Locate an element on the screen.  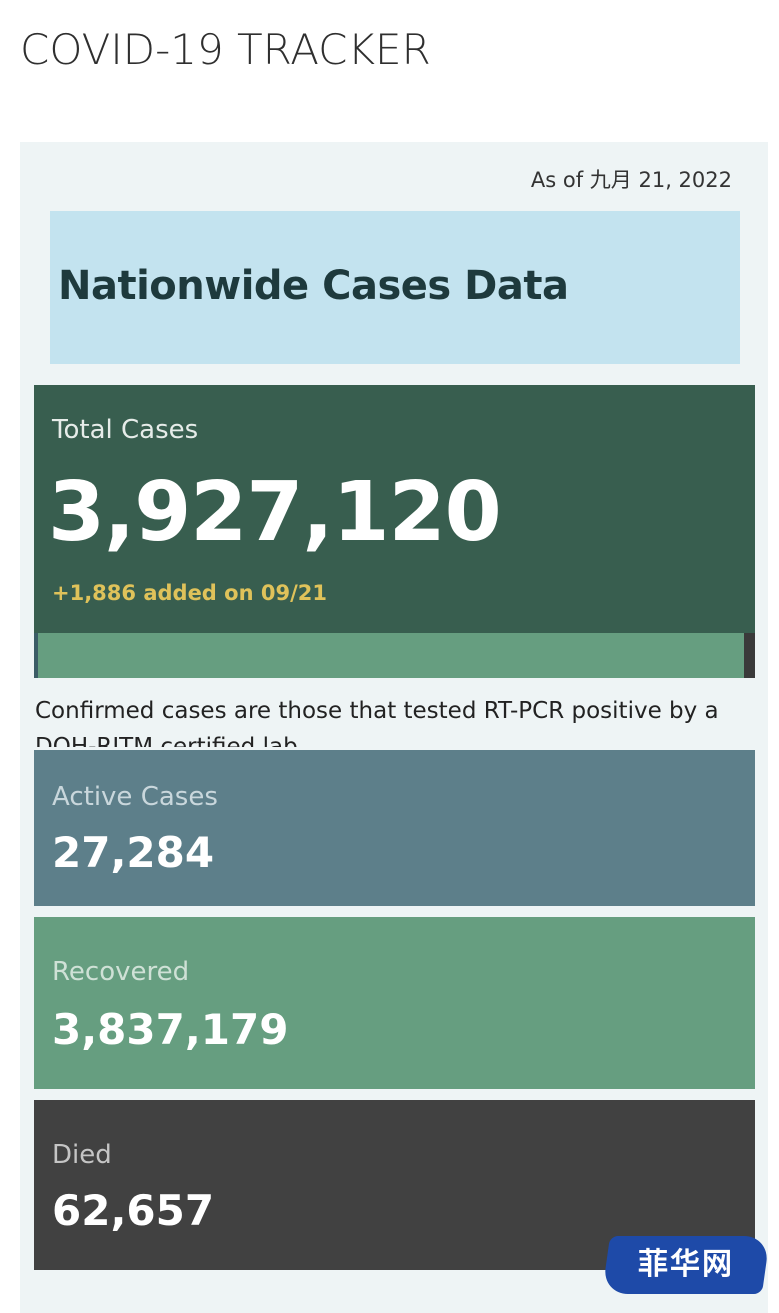
total-cases-added: +1,886 added on 09/21 is located at coordinates (189, 593).